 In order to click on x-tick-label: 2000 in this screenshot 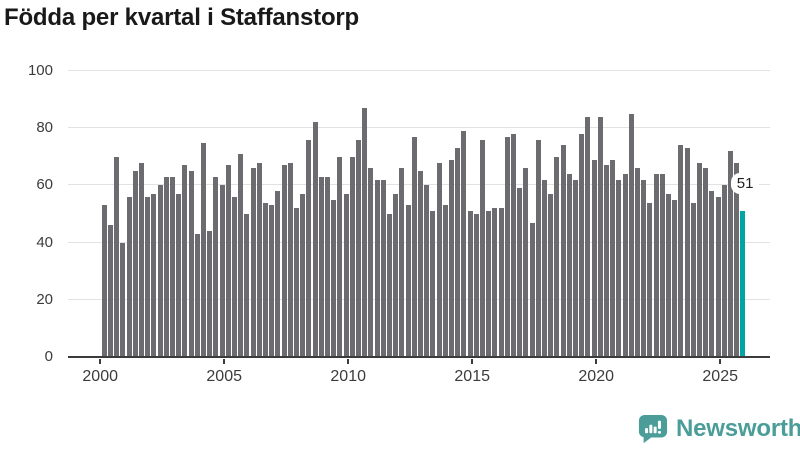, I will do `click(100, 376)`.